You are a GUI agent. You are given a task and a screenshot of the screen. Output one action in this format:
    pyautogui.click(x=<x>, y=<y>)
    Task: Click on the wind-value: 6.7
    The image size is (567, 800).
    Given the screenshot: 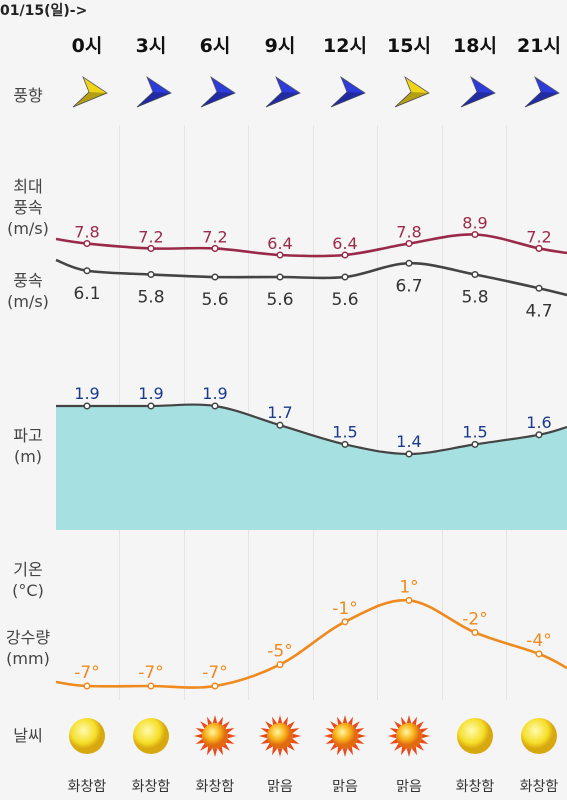 What is the action you would take?
    pyautogui.click(x=408, y=286)
    